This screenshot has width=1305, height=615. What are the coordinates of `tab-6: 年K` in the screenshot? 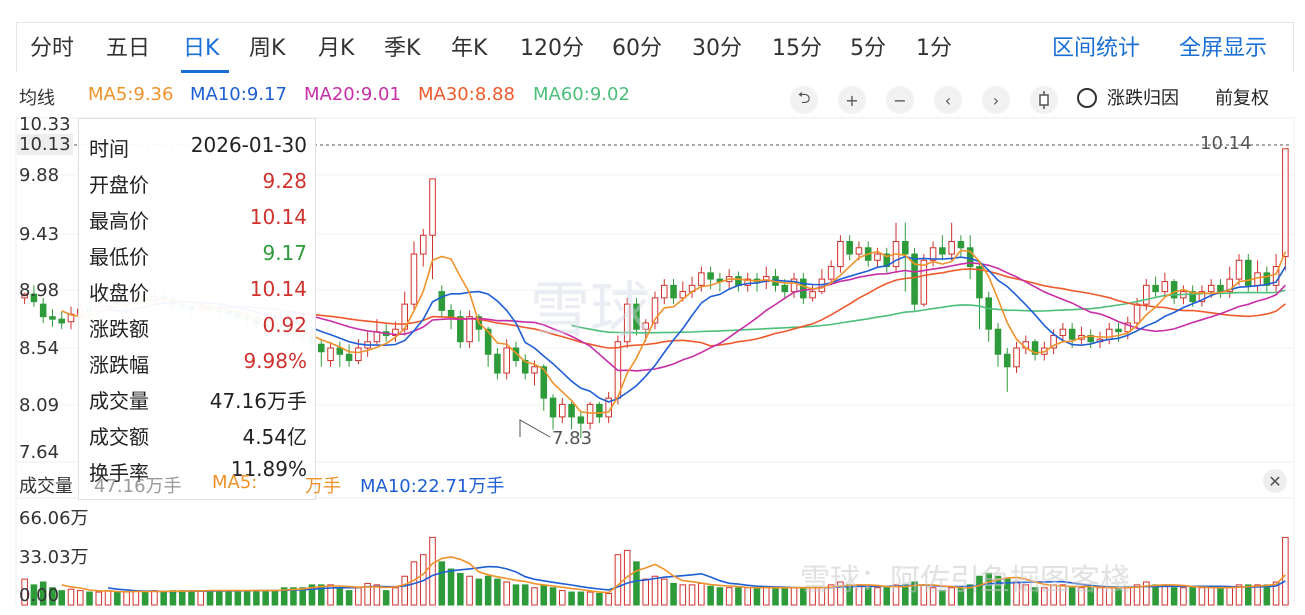 It's located at (469, 48).